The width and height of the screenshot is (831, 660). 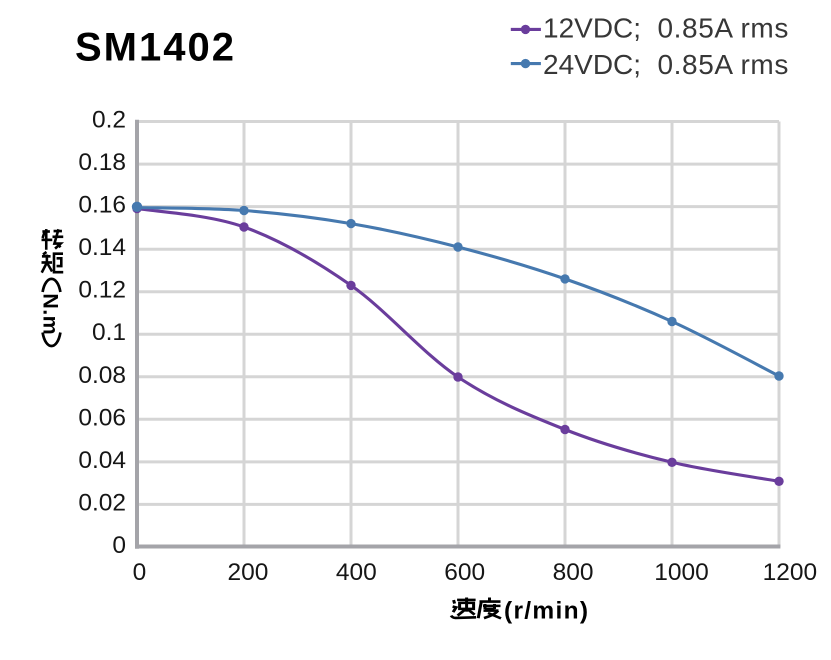 I want to click on svg-text: 0.14, so click(x=102, y=247).